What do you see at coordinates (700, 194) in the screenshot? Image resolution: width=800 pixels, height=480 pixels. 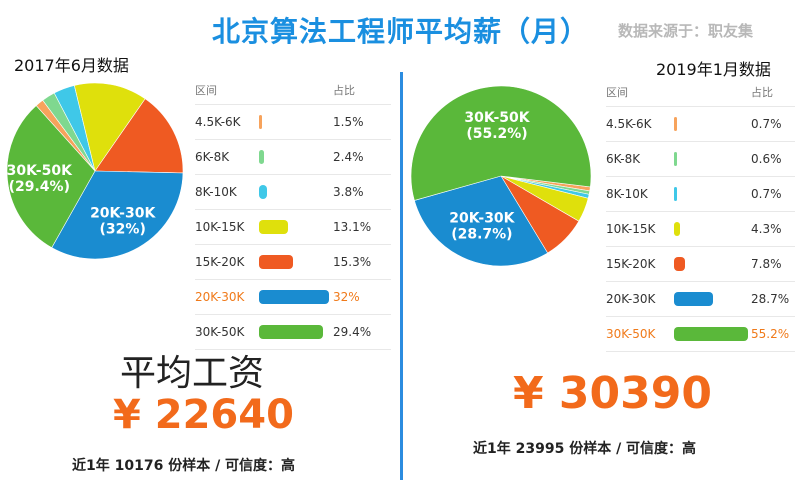 I see `table-row: 8K-10K 0.7%` at bounding box center [700, 194].